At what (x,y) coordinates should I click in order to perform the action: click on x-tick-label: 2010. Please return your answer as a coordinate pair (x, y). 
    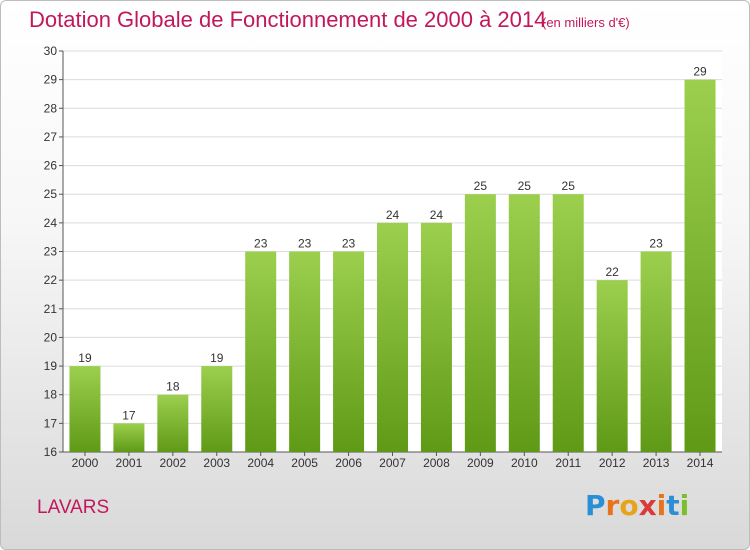
    Looking at the image, I should click on (524, 463).